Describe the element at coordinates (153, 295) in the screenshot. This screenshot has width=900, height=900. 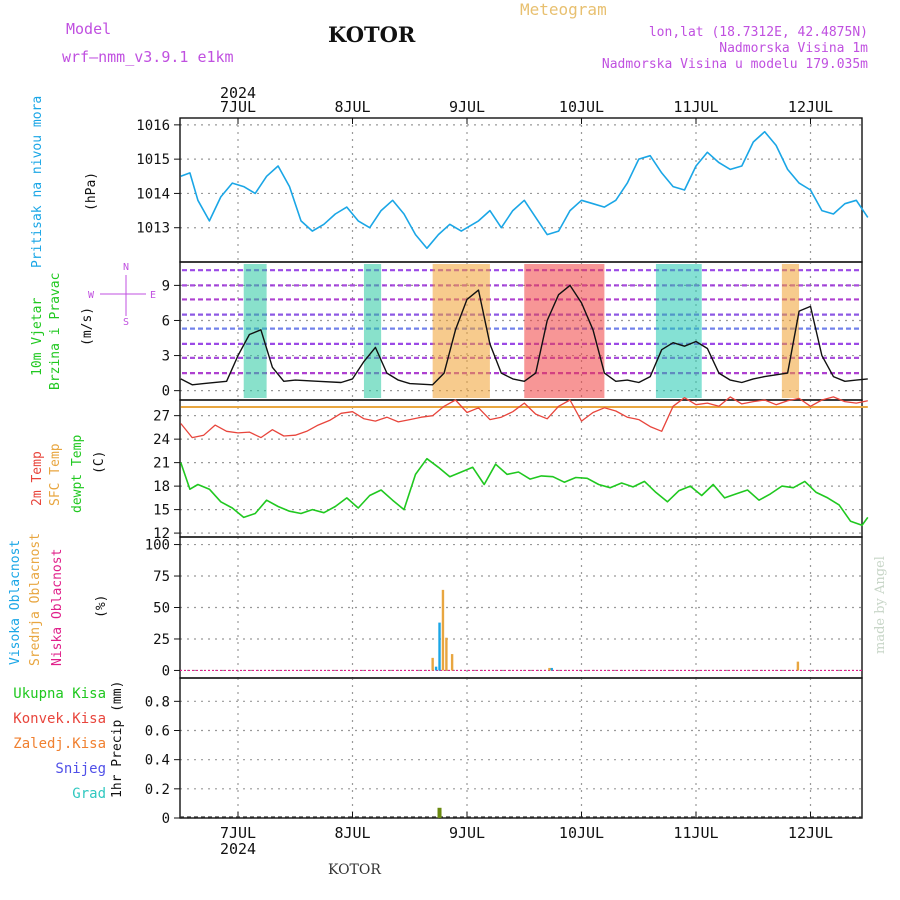
I see `compass-east: E` at that location.